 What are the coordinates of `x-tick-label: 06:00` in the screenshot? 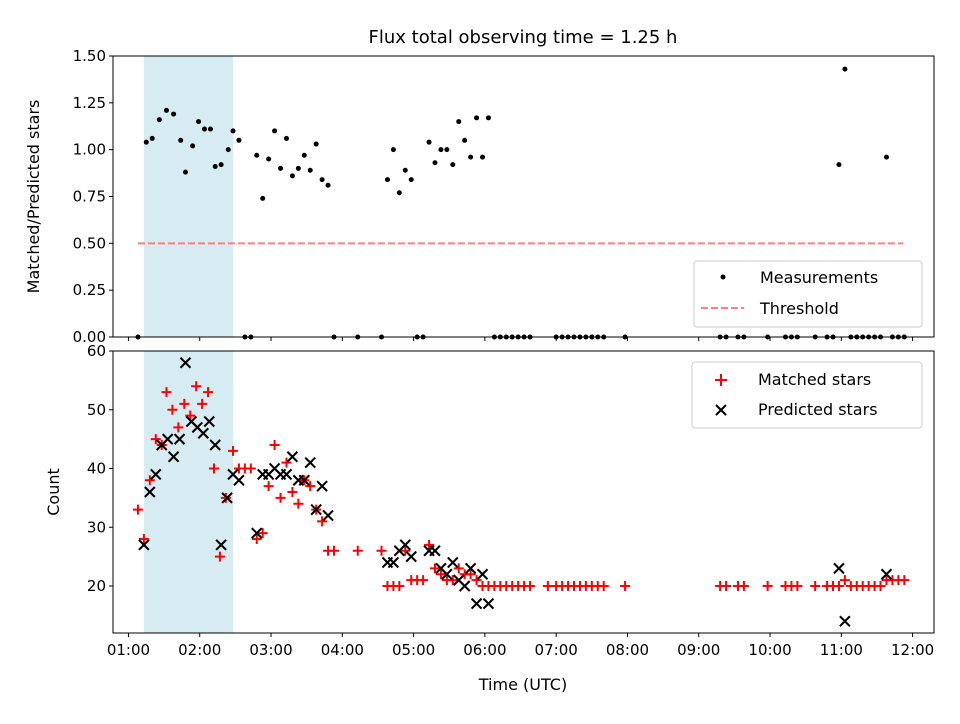 It's located at (484, 650).